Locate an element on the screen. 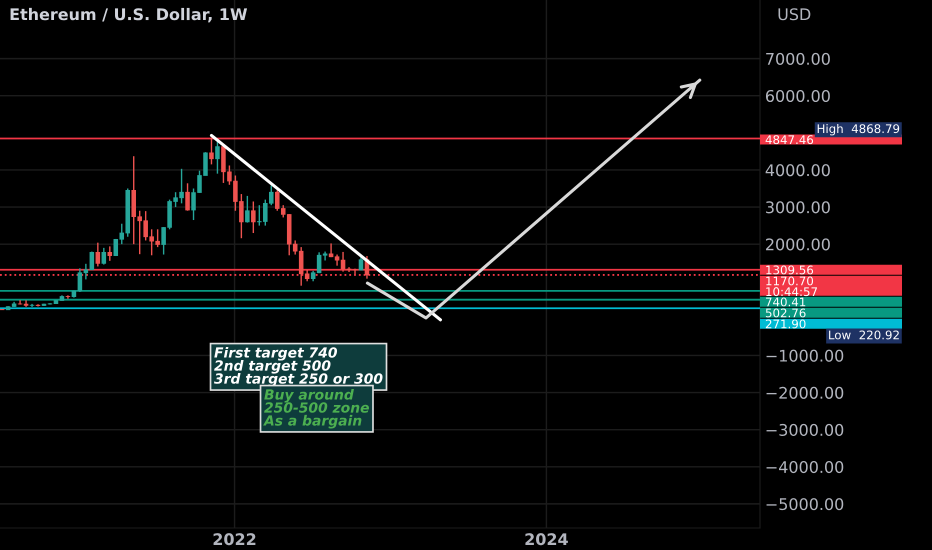 Image resolution: width=932 pixels, height=550 pixels. y-tick-label: −5000.00 is located at coordinates (805, 504).